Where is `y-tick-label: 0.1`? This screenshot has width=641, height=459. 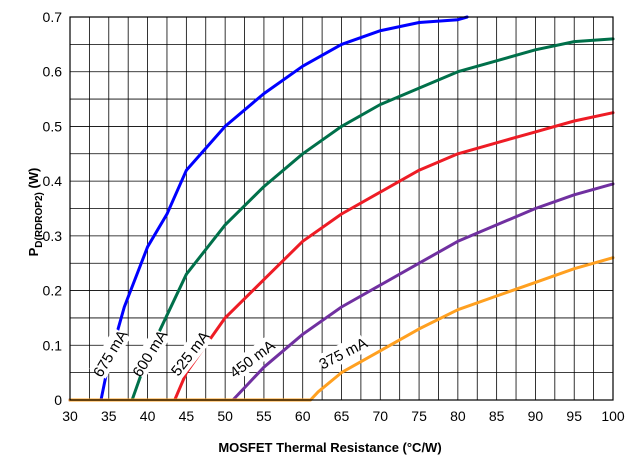 y-tick-label: 0.1 is located at coordinates (53, 345).